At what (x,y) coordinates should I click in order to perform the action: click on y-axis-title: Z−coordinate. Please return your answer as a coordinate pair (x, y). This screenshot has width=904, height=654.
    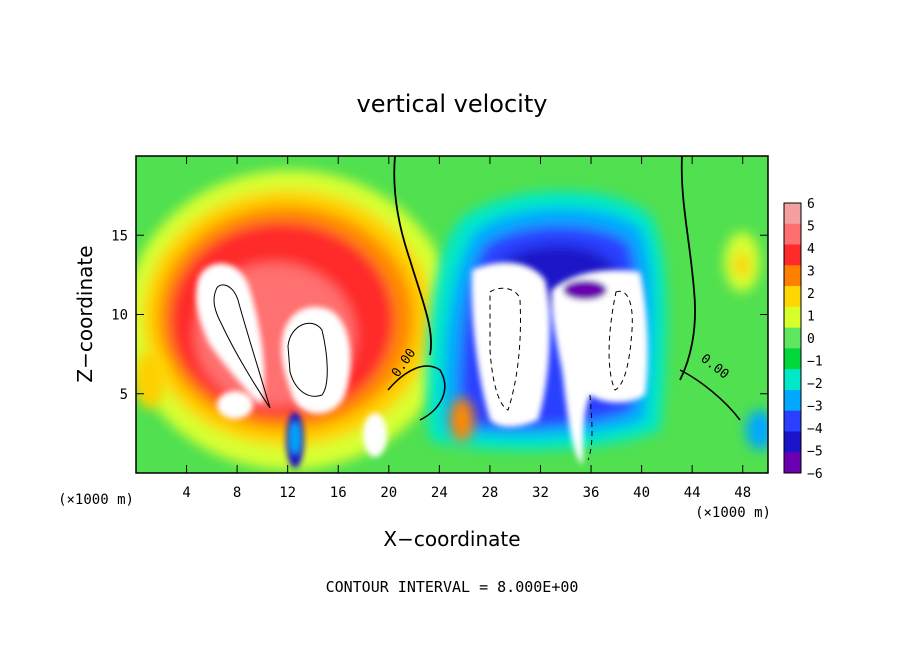
    Looking at the image, I should click on (85, 313).